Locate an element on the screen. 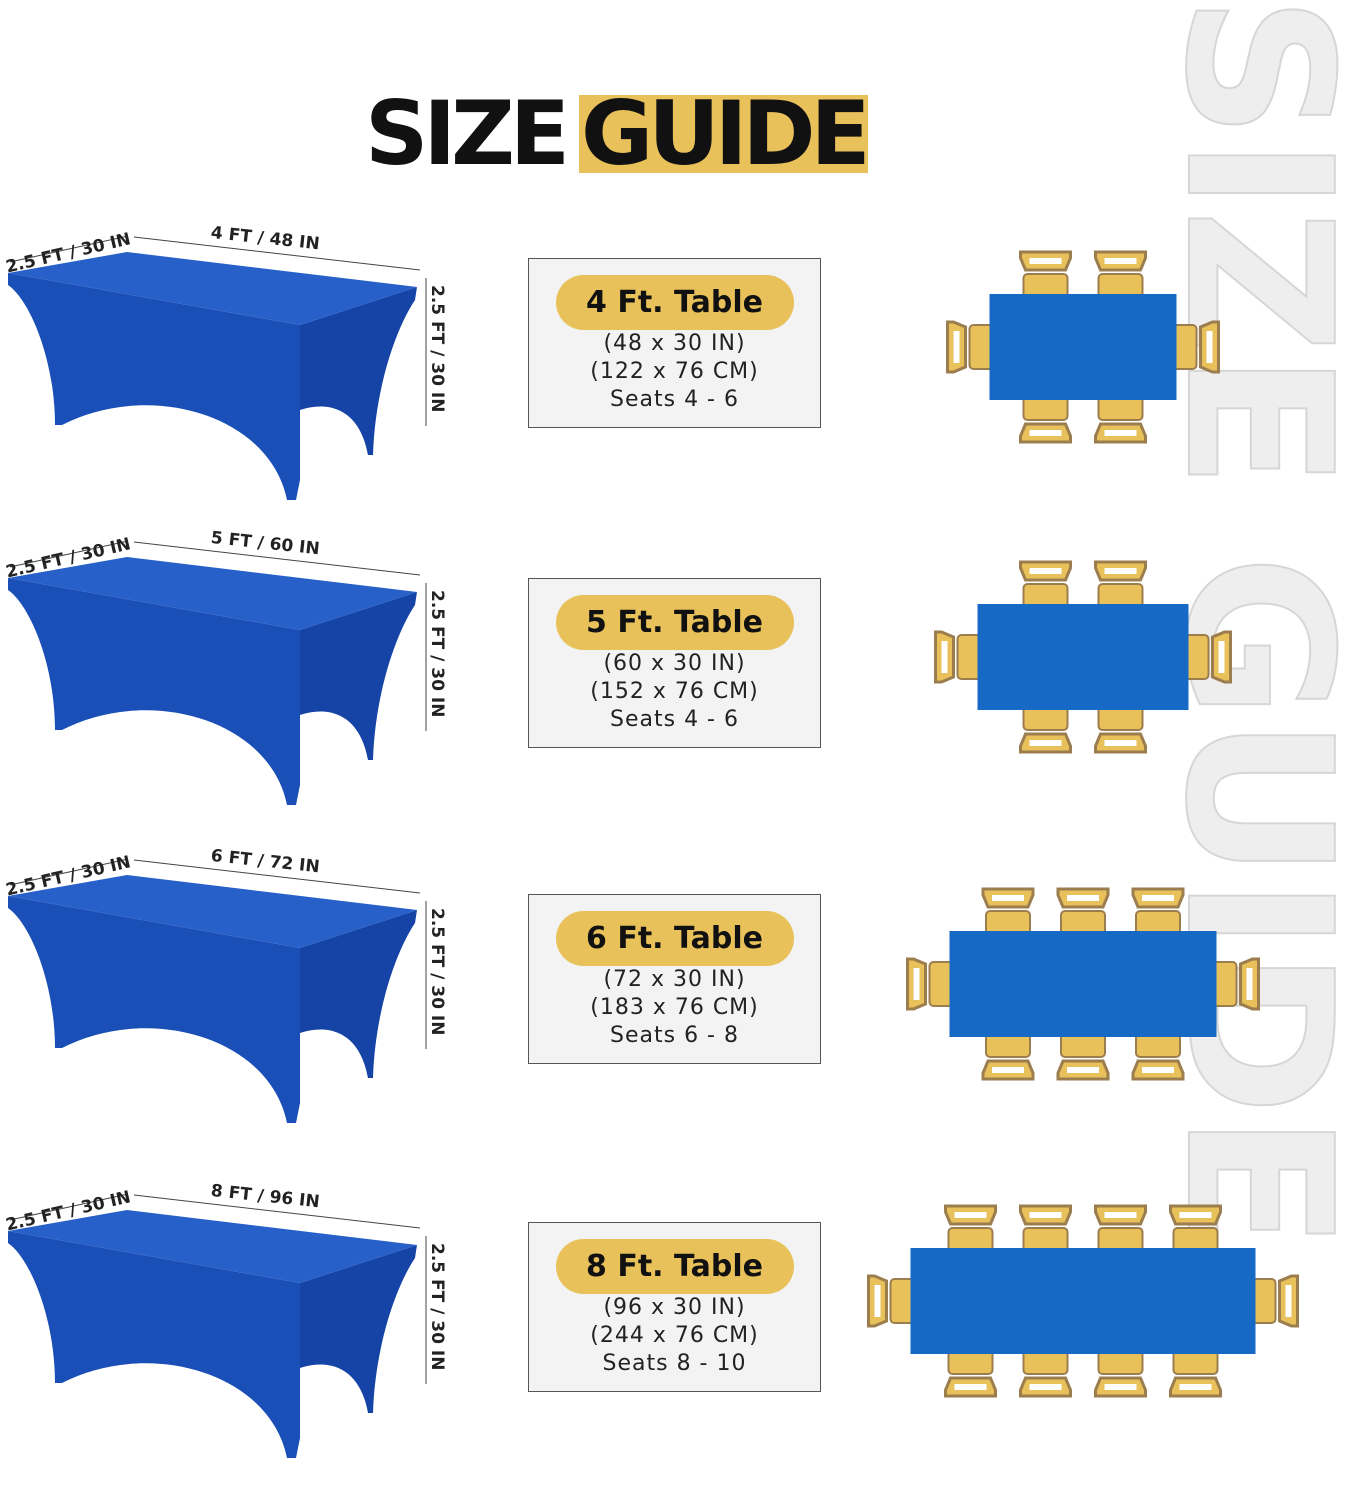 The height and width of the screenshot is (1500, 1356). size-inches: (48 x 30 IN) is located at coordinates (674, 343).